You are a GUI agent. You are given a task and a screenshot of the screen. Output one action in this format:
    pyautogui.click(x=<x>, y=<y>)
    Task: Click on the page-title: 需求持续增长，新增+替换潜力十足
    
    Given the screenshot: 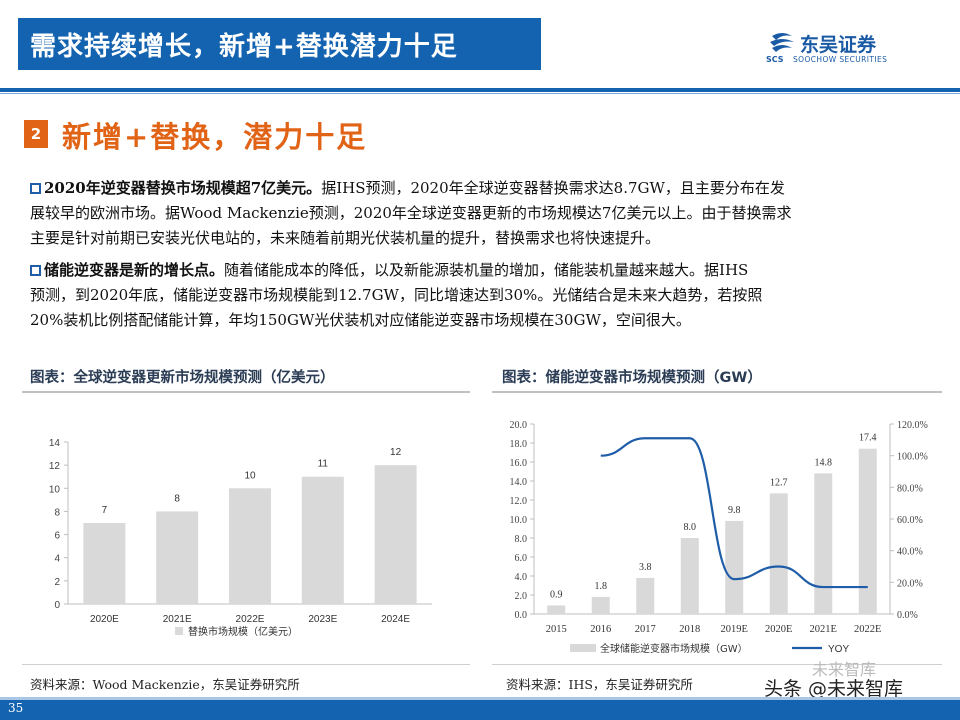 What is the action you would take?
    pyautogui.click(x=279, y=44)
    